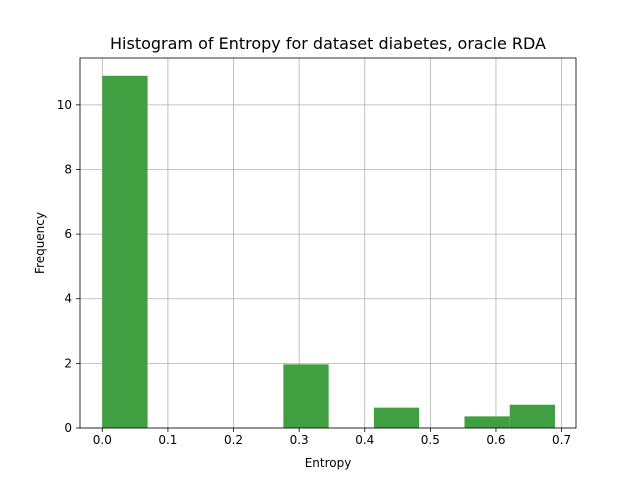 Image resolution: width=640 pixels, height=480 pixels. What do you see at coordinates (328, 463) in the screenshot?
I see `x-axis-label: Entropy` at bounding box center [328, 463].